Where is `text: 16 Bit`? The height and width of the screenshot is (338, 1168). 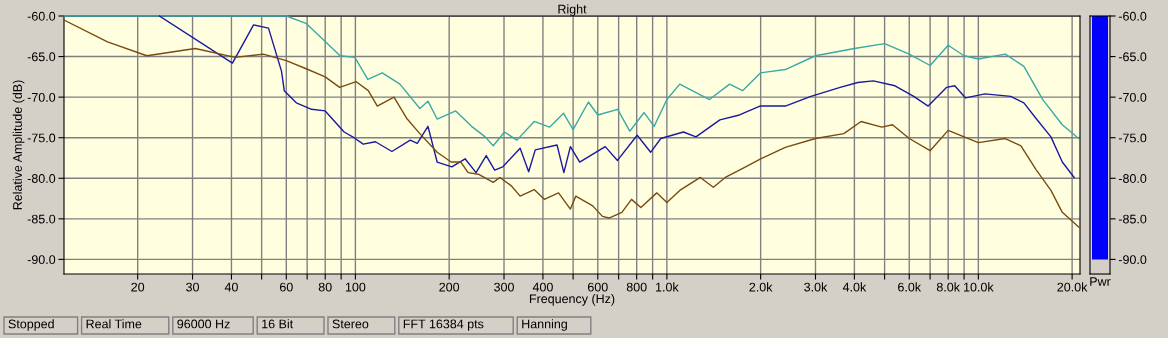
text: 16 Bit is located at coordinates (278, 324).